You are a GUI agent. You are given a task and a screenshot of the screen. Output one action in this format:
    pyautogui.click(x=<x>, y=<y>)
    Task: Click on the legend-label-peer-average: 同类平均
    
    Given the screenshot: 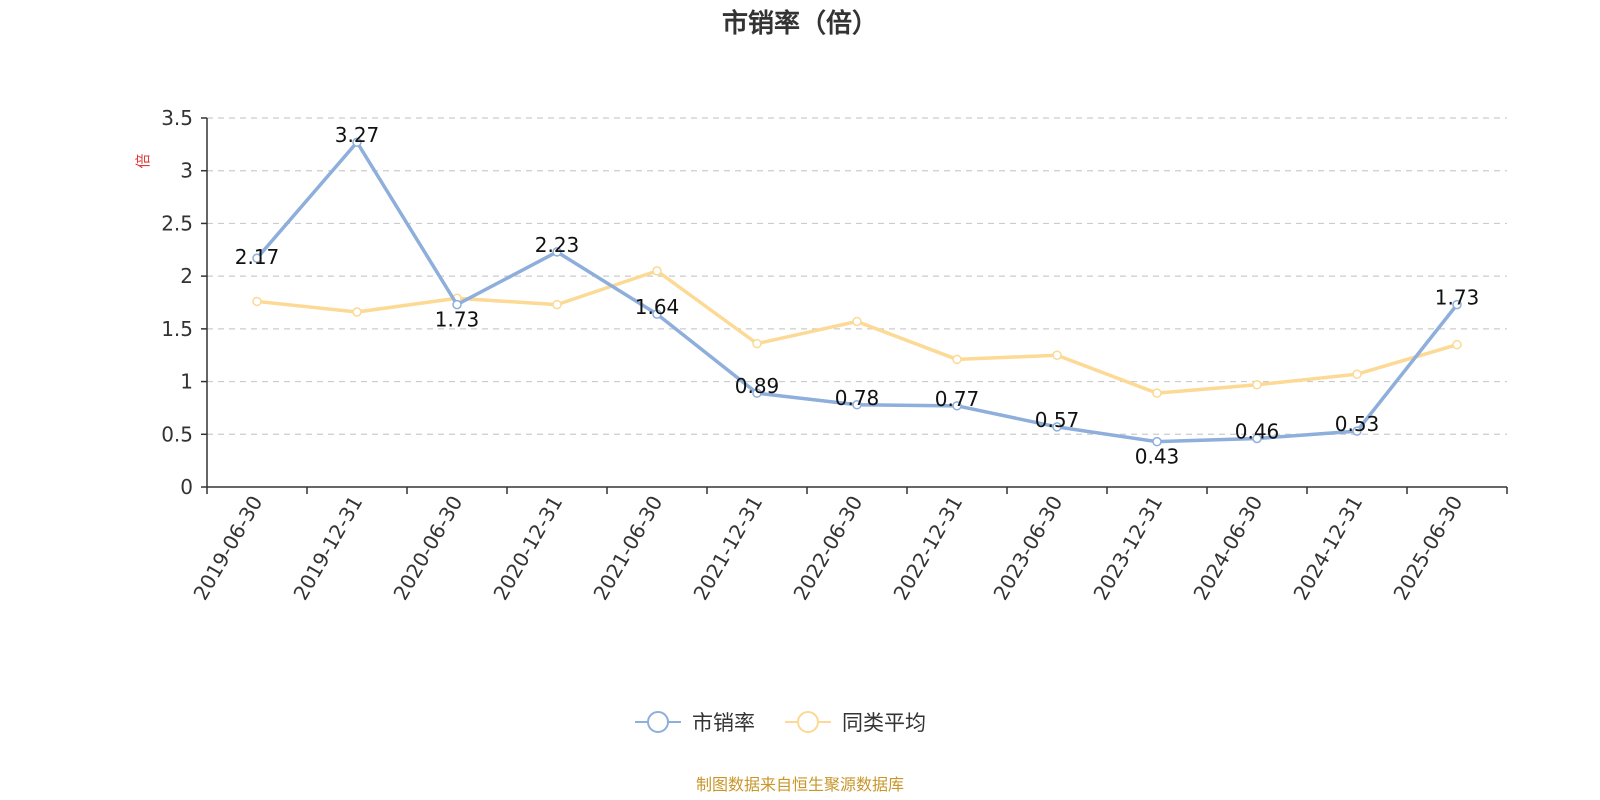 What is the action you would take?
    pyautogui.click(x=884, y=723)
    